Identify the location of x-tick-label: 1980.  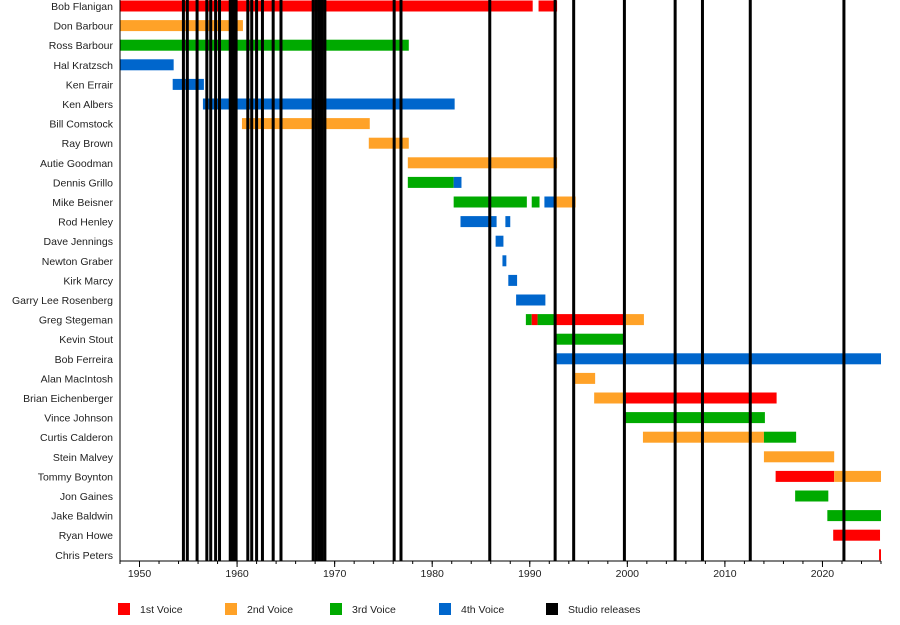
(433, 574).